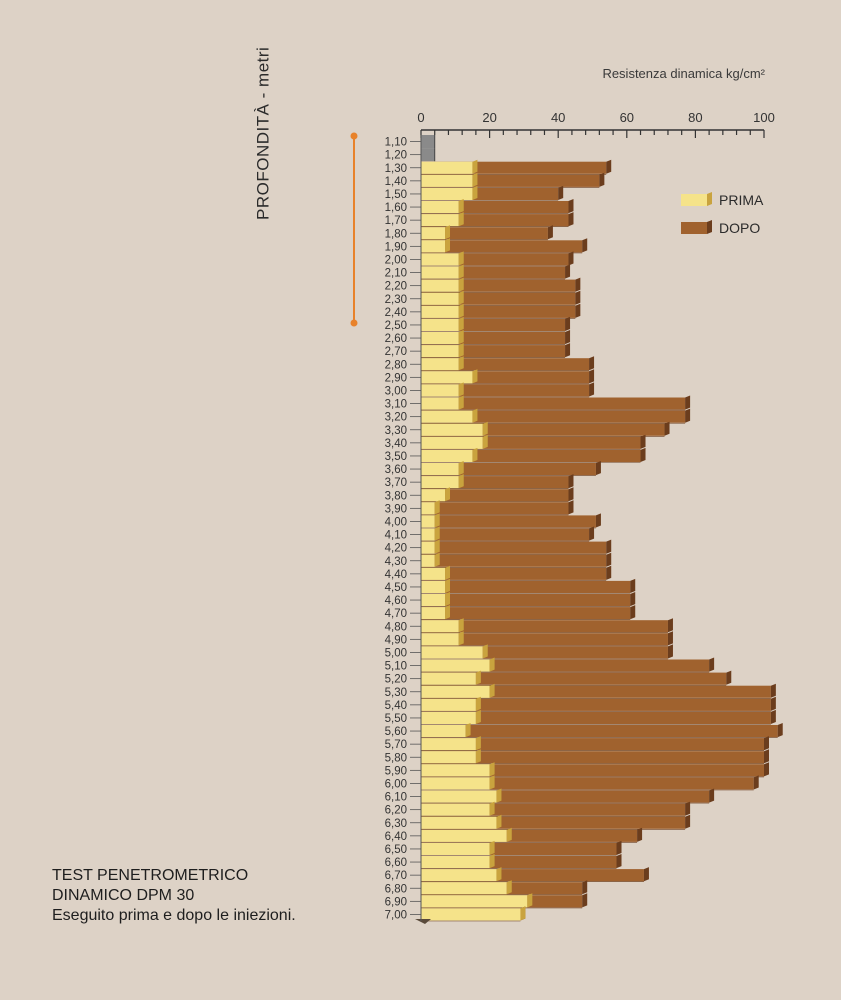  What do you see at coordinates (396, 378) in the screenshot?
I see `depth-label: 2,90` at bounding box center [396, 378].